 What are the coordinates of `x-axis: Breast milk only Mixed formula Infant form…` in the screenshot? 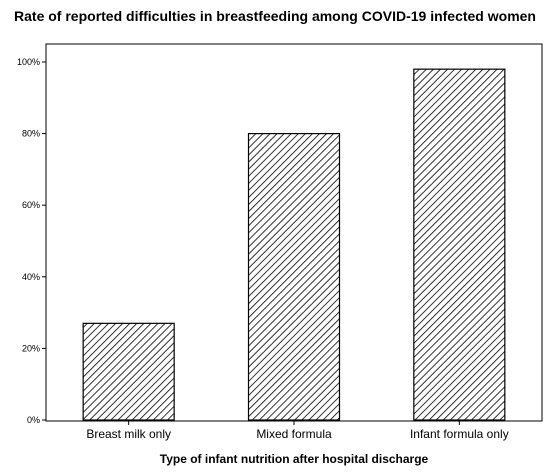 It's located at (297, 431).